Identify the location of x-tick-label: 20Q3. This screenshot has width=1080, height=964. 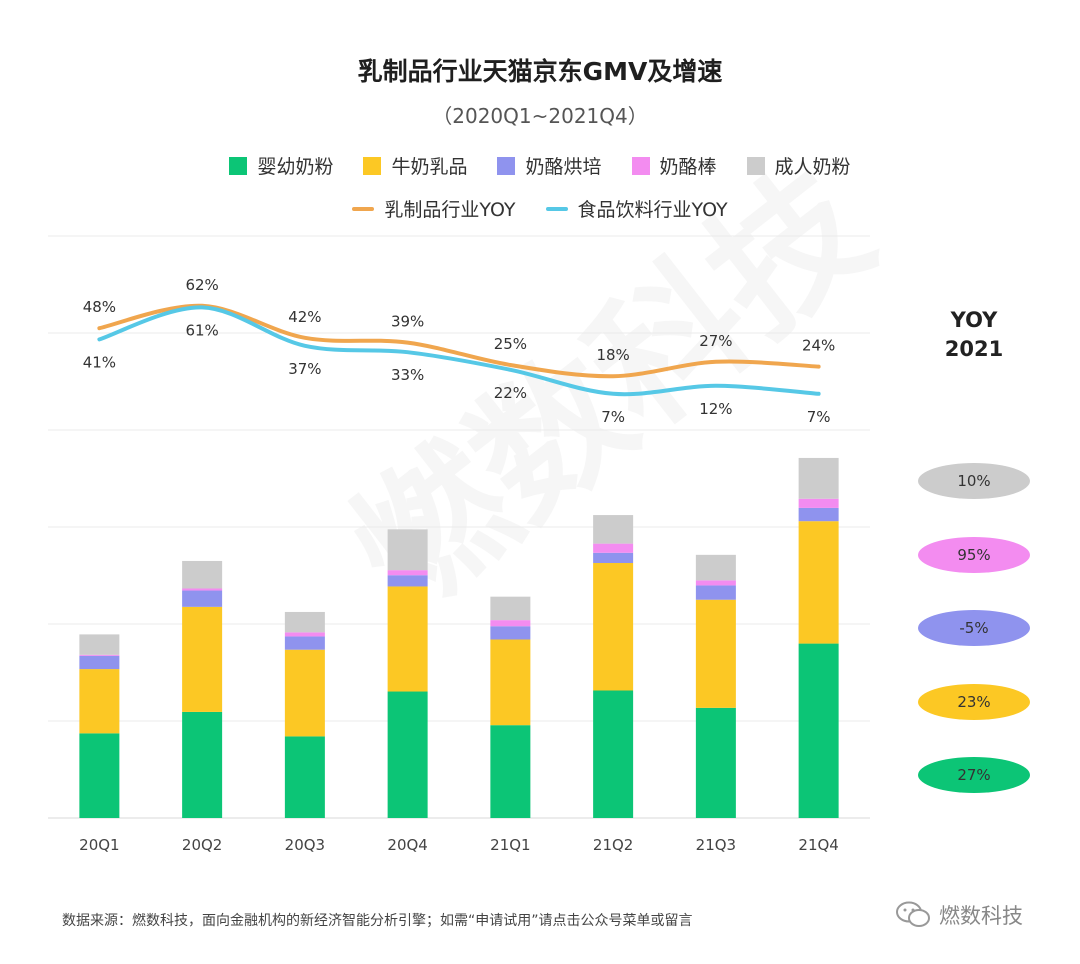
(305, 845).